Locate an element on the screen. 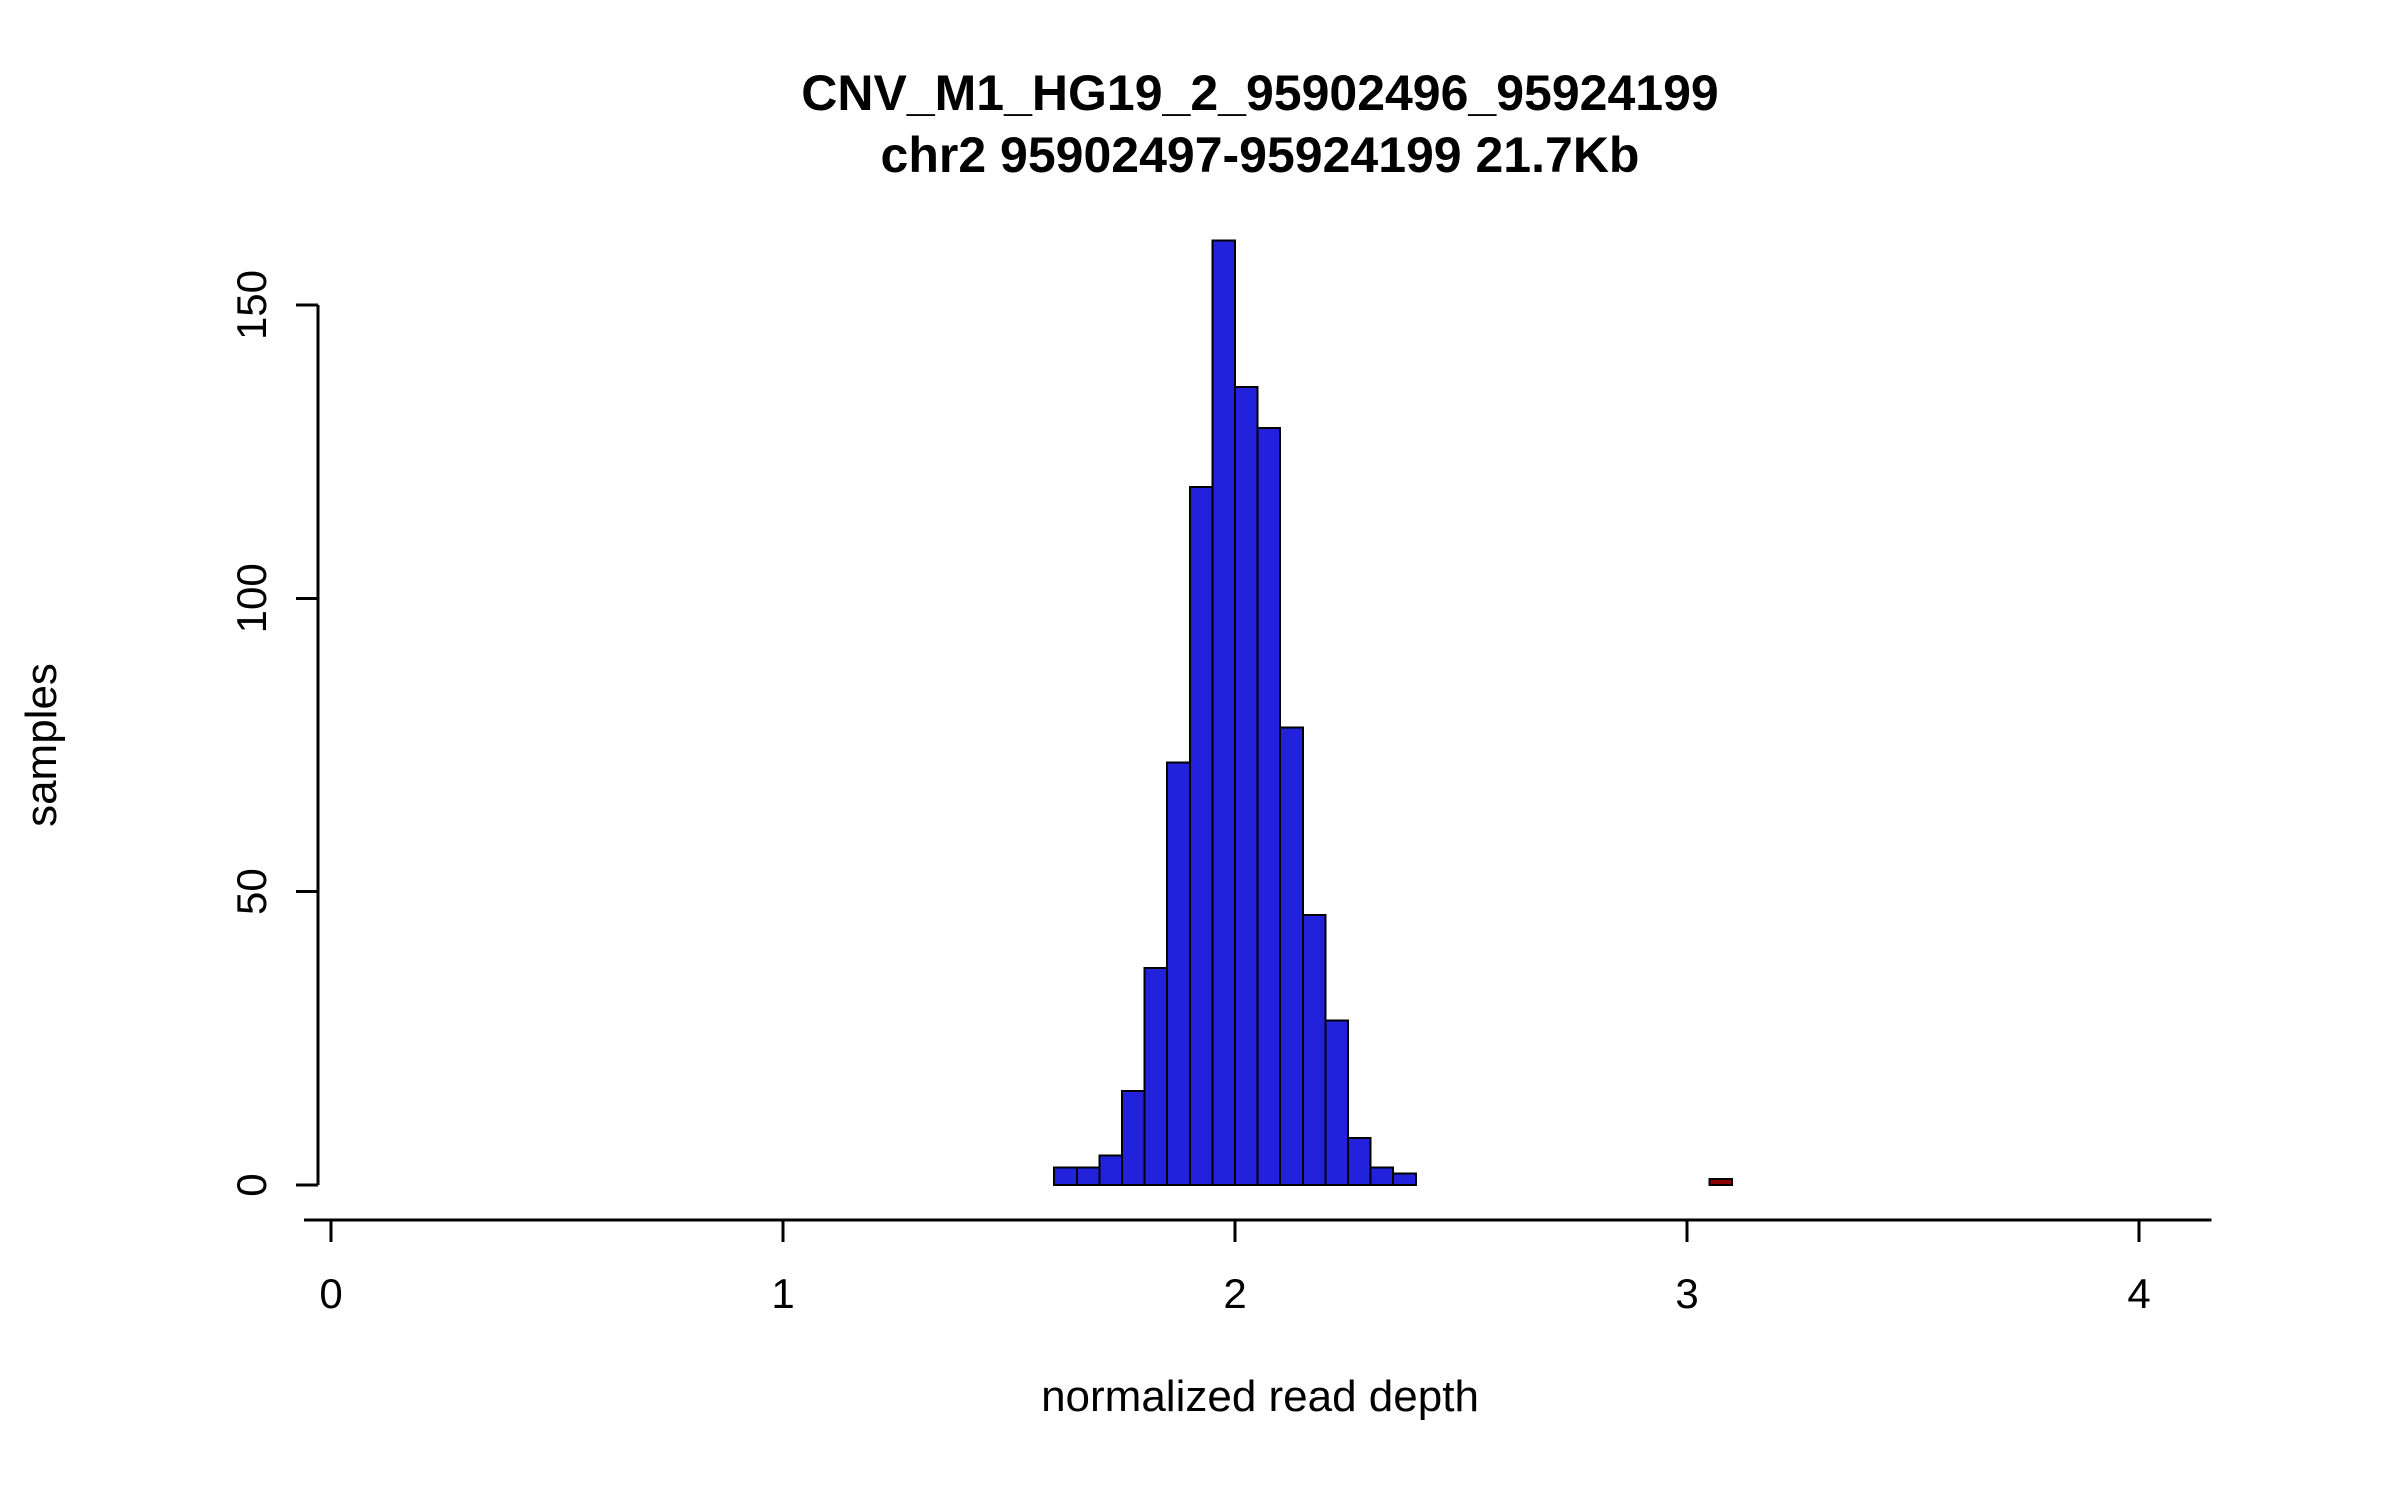  y-tick-label: 100 is located at coordinates (251, 598).